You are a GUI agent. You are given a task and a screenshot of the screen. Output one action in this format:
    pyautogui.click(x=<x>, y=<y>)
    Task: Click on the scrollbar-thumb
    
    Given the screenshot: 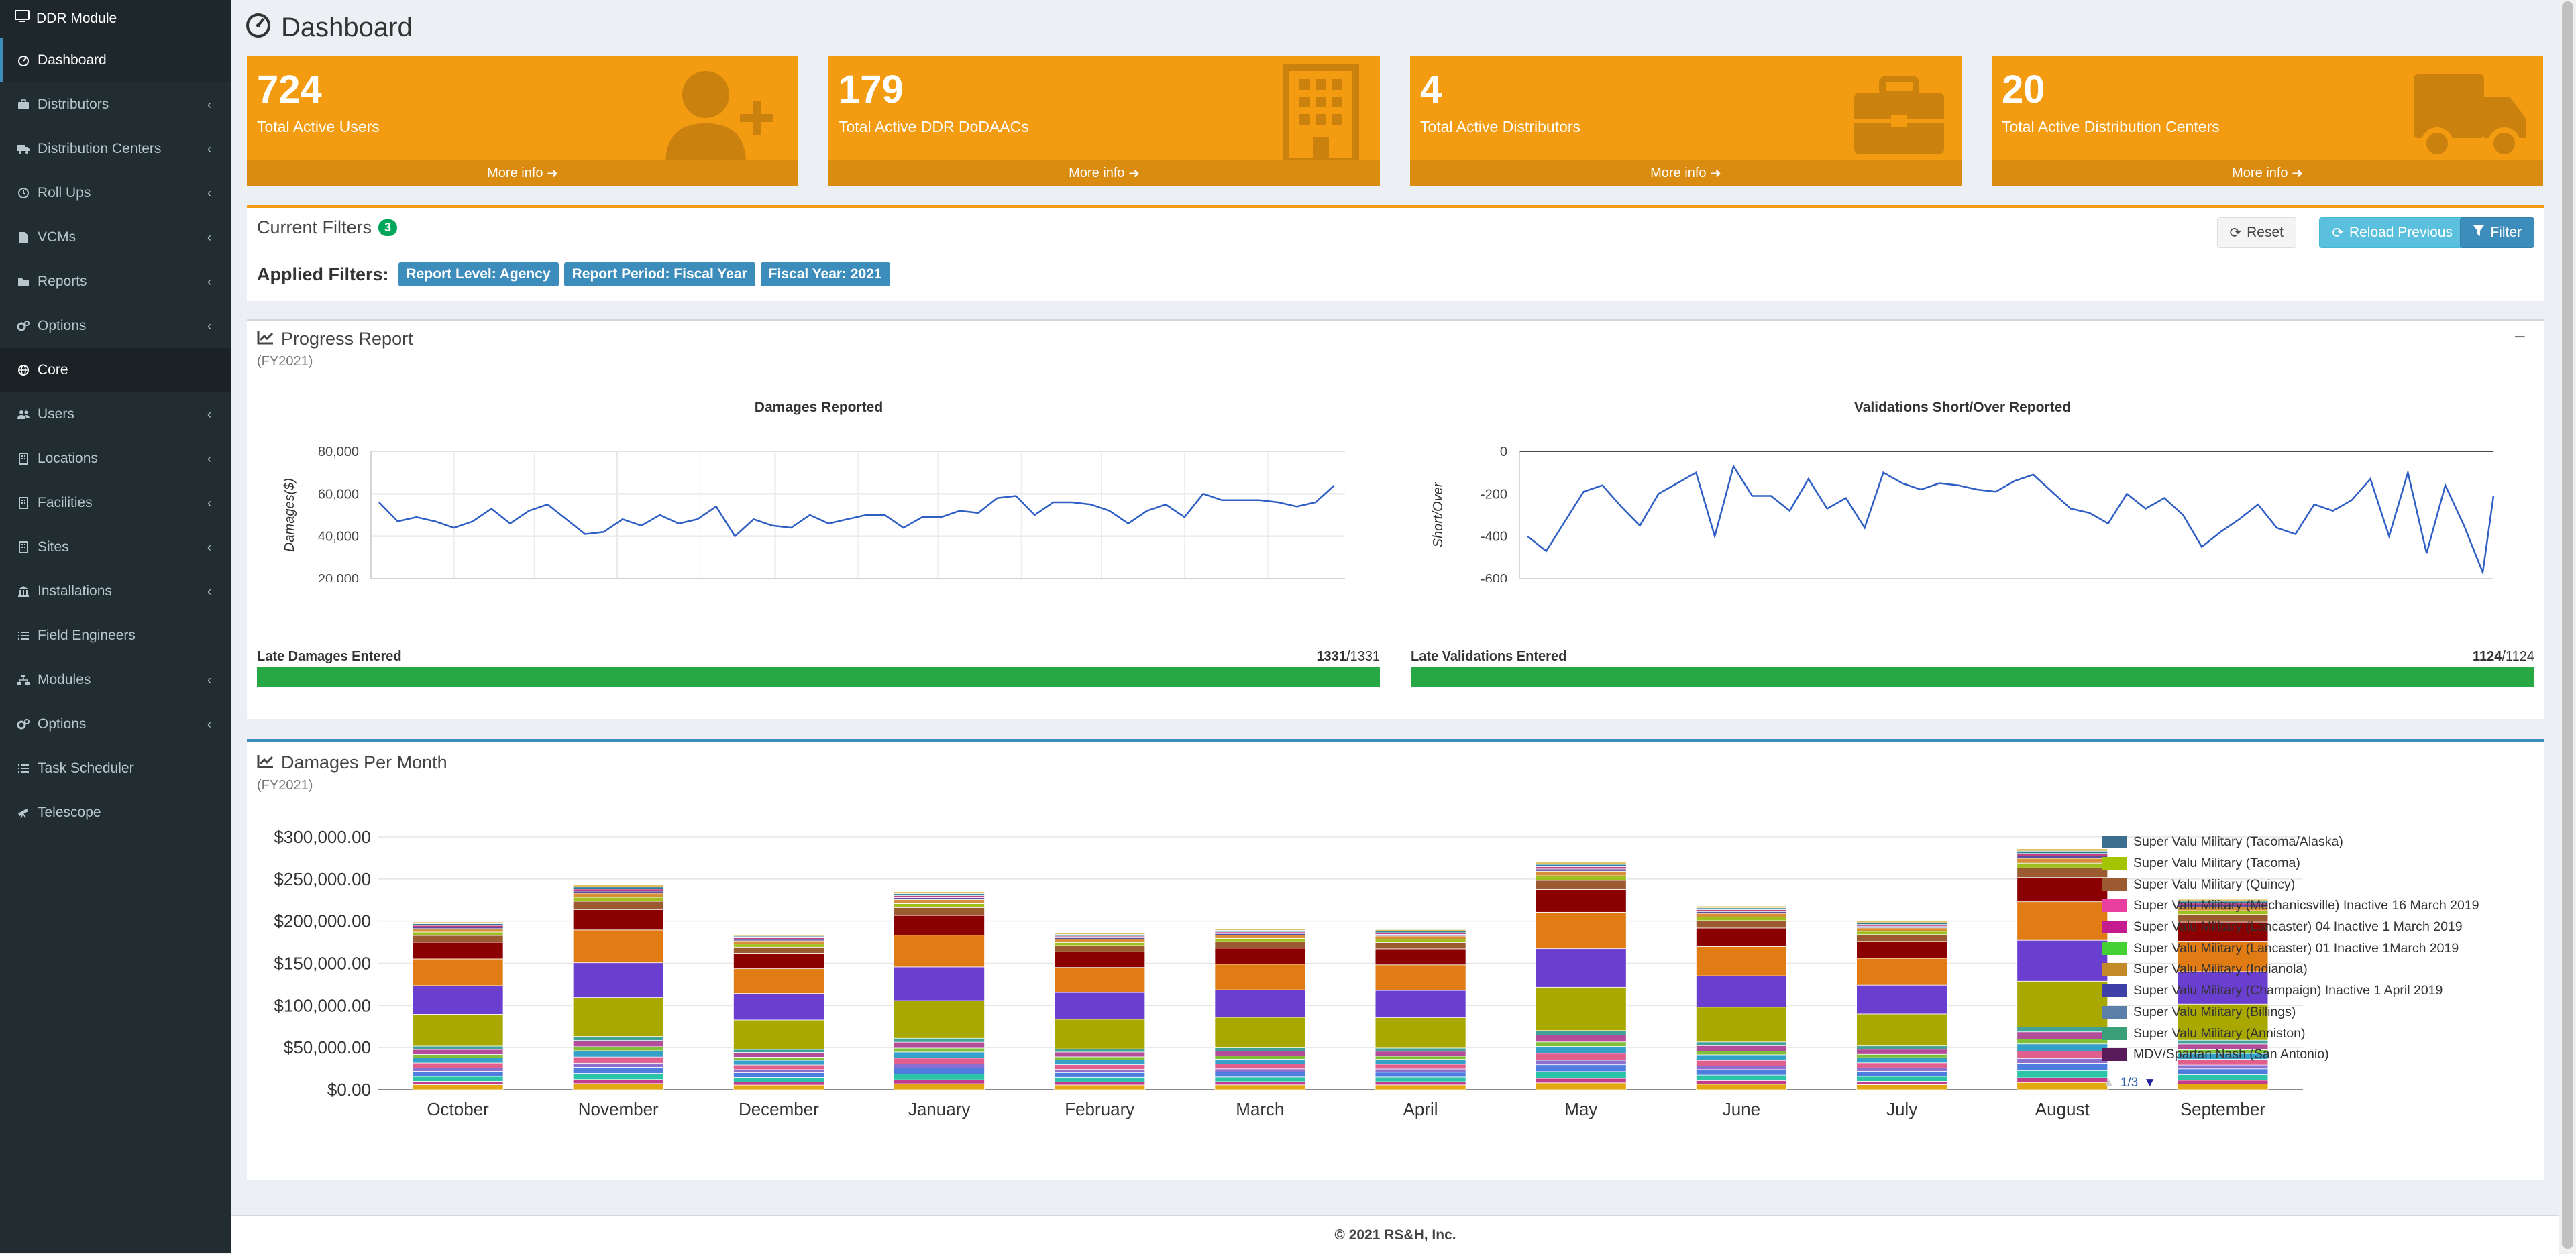 What is the action you would take?
    pyautogui.click(x=2567, y=625)
    